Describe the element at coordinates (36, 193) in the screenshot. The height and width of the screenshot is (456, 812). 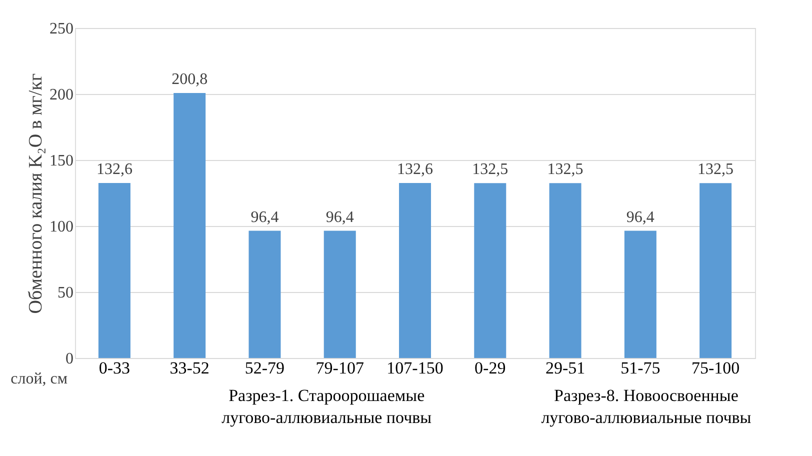
I see `y-axis-title: Обменного калия K₂O в мг/кг` at that location.